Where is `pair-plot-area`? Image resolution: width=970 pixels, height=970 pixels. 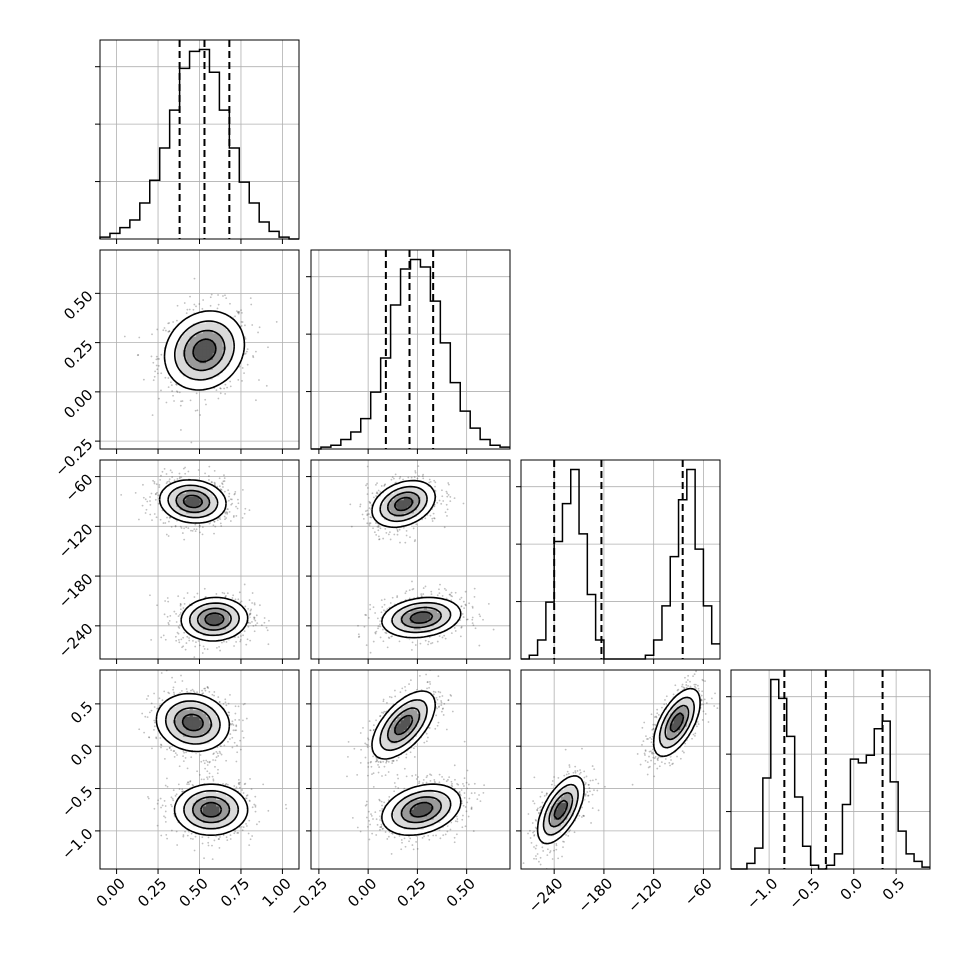
pair-plot-area is located at coordinates (199, 349).